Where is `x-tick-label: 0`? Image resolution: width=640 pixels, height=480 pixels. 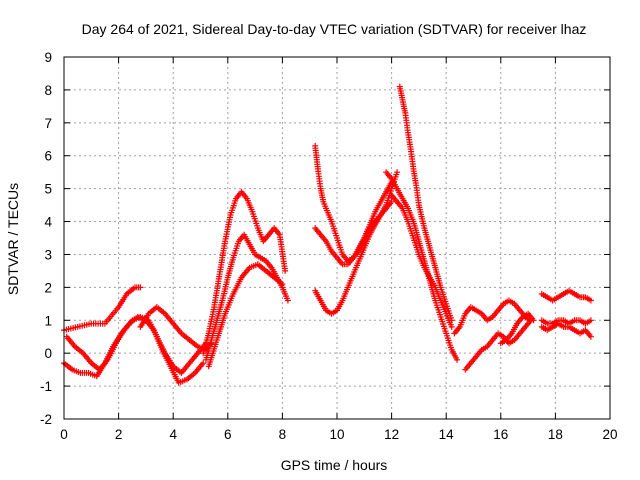 x-tick-label: 0 is located at coordinates (64, 434).